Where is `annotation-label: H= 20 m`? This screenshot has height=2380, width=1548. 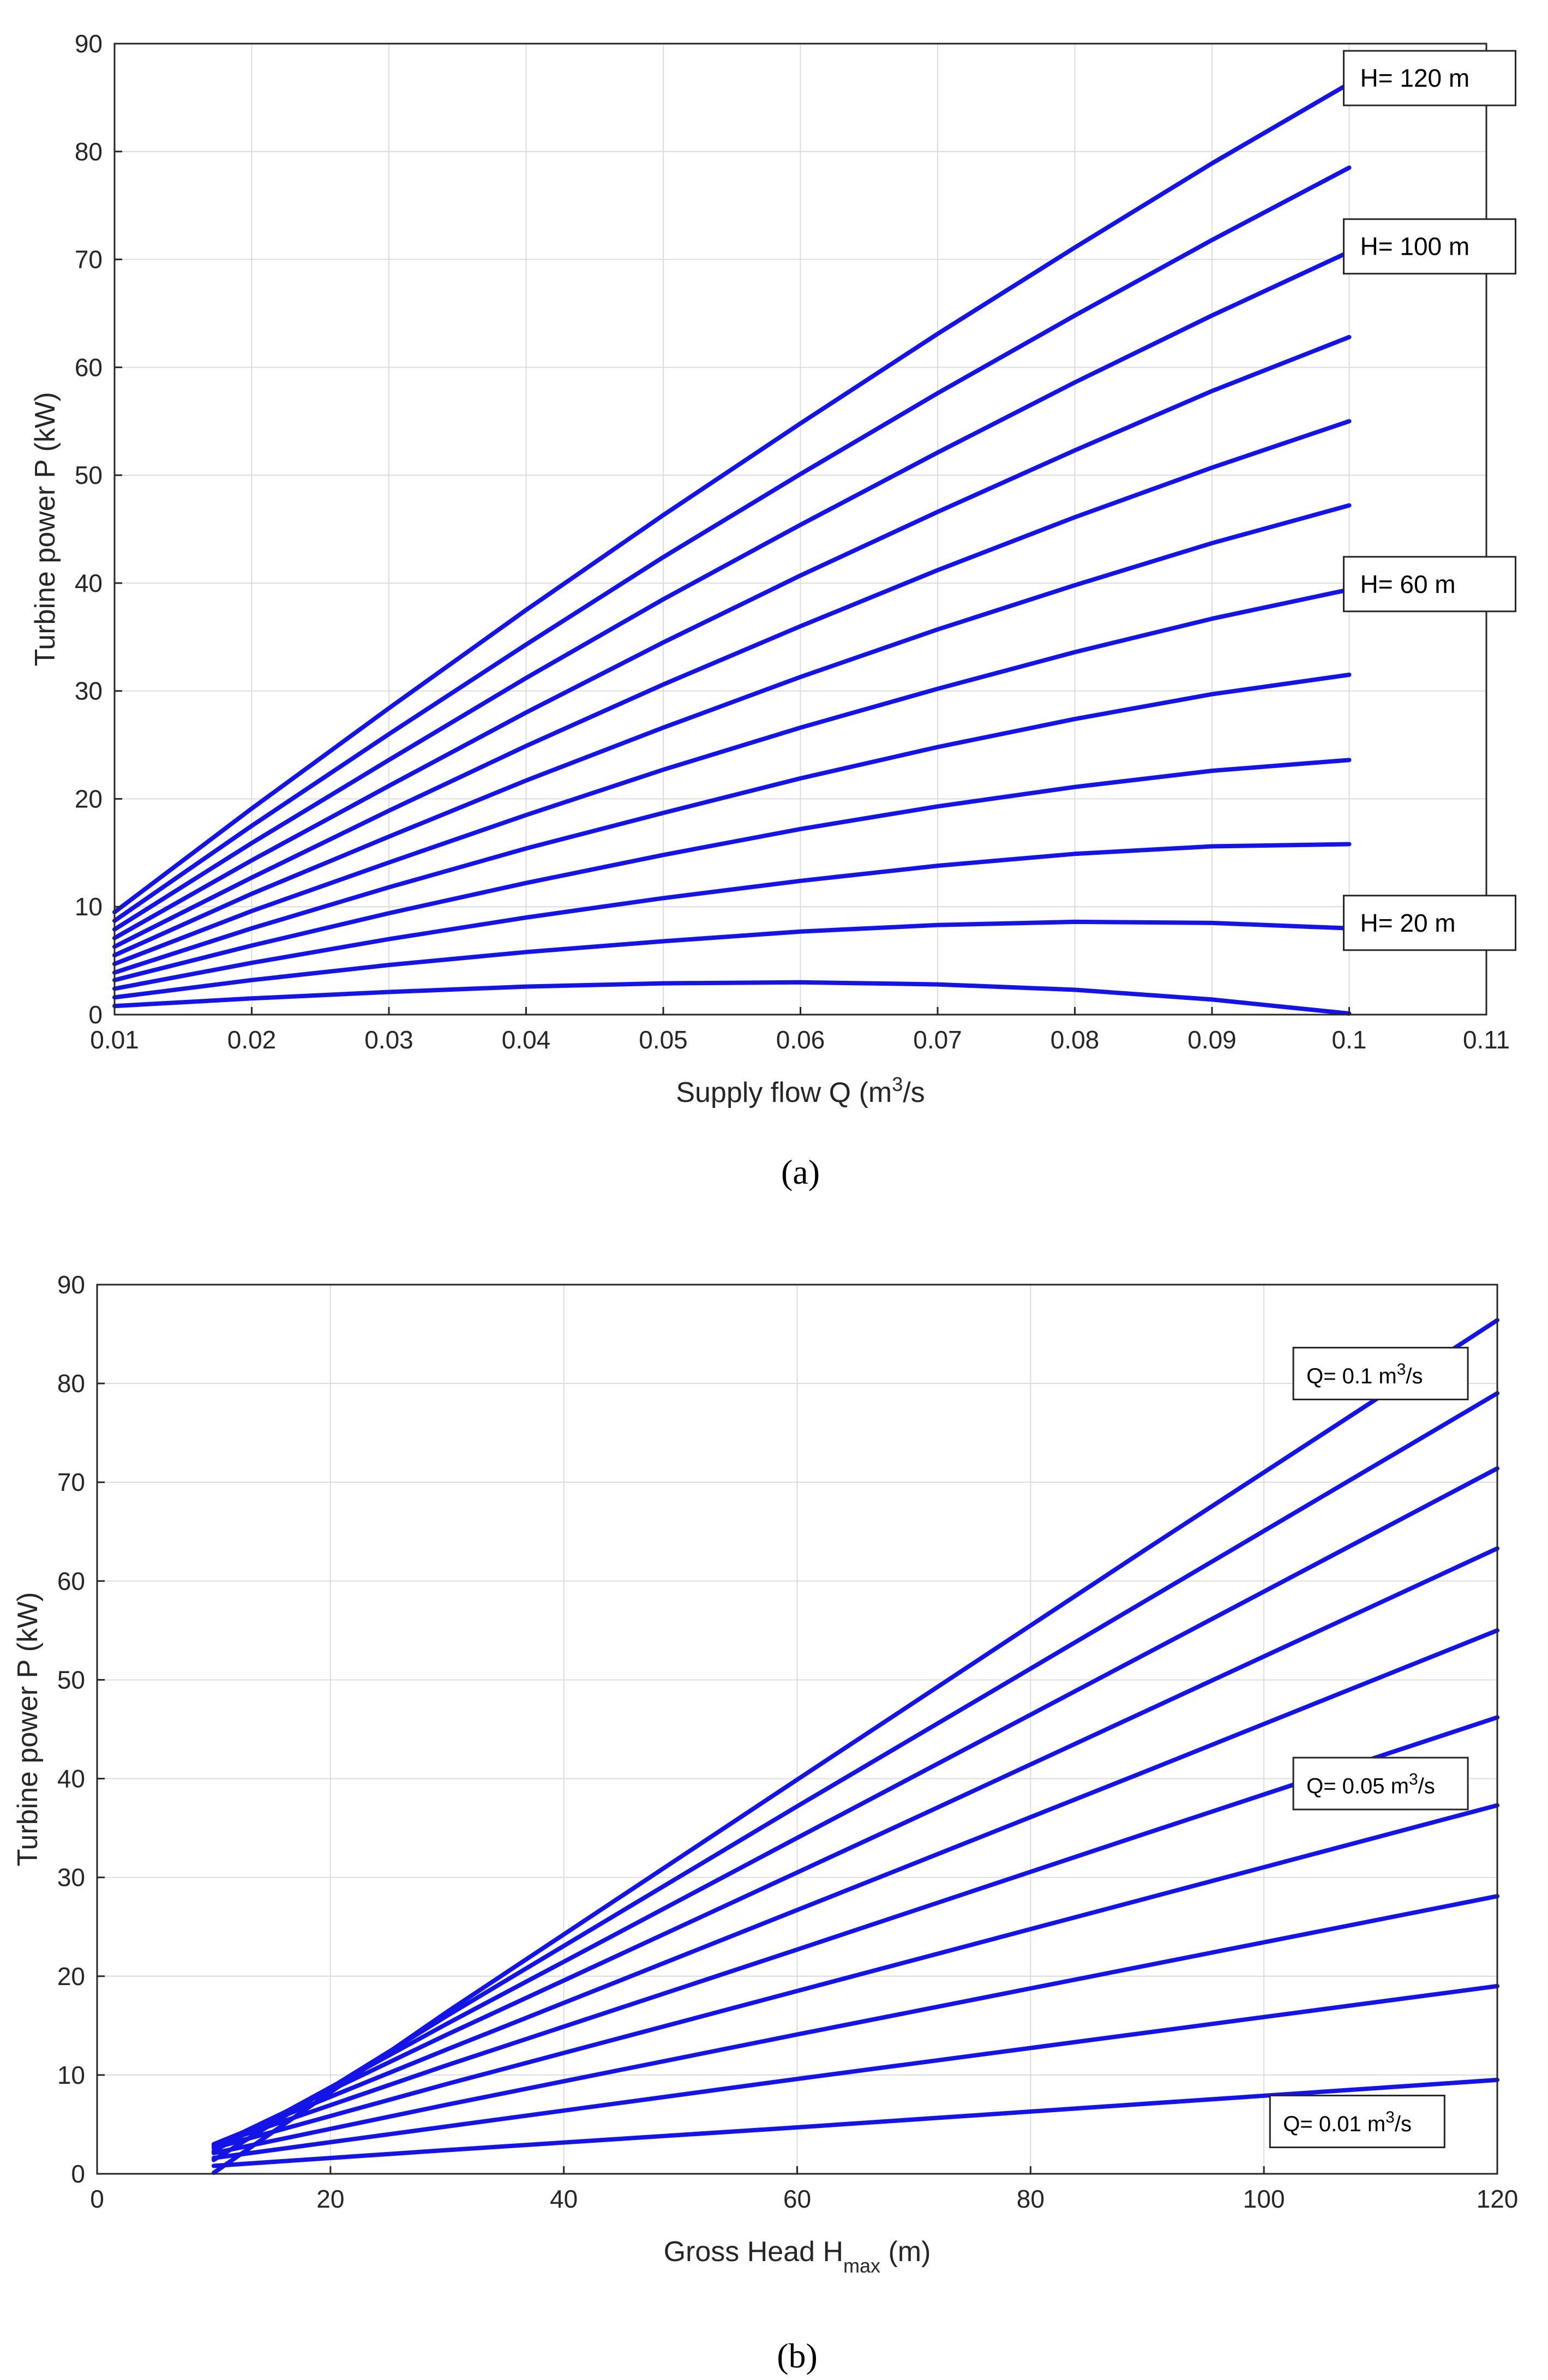
annotation-label: H= 20 m is located at coordinates (1408, 923).